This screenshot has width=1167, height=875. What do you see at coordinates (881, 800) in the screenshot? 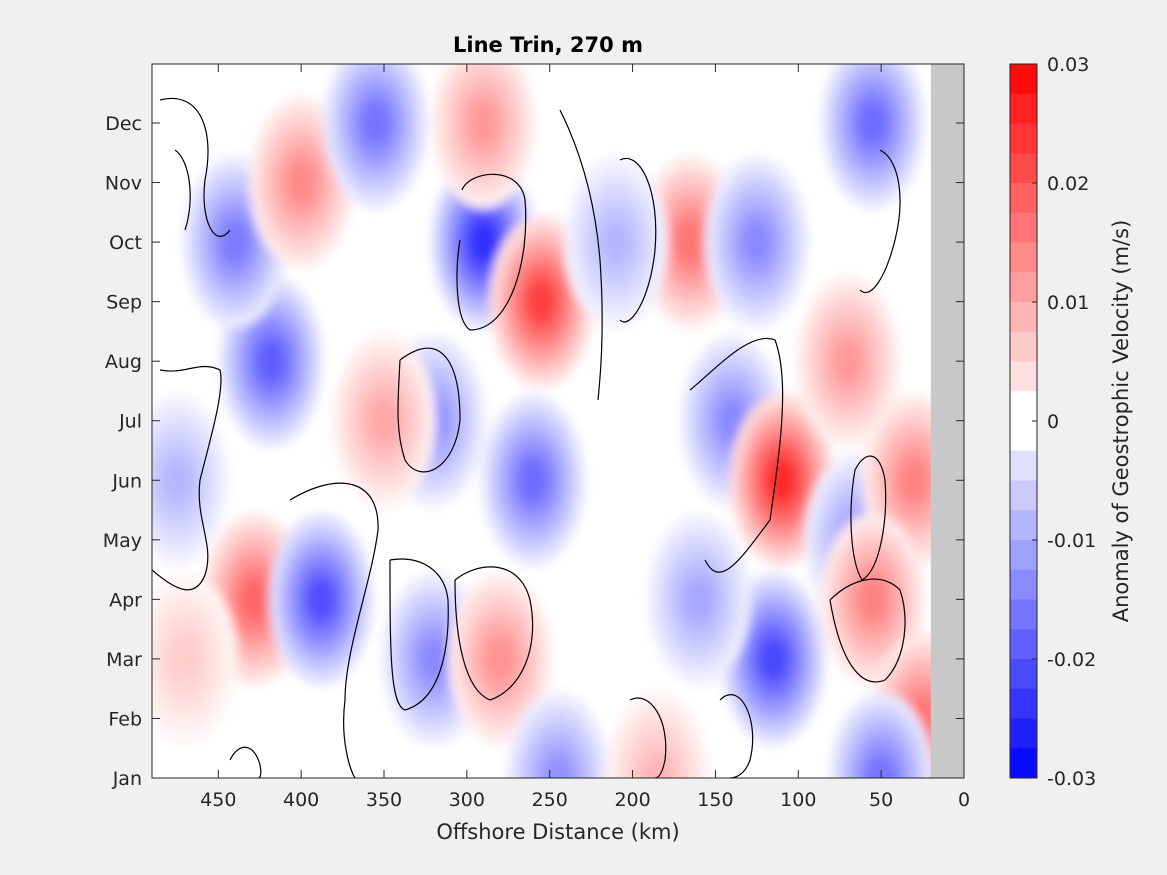
I see `x-tick-label: 50` at bounding box center [881, 800].